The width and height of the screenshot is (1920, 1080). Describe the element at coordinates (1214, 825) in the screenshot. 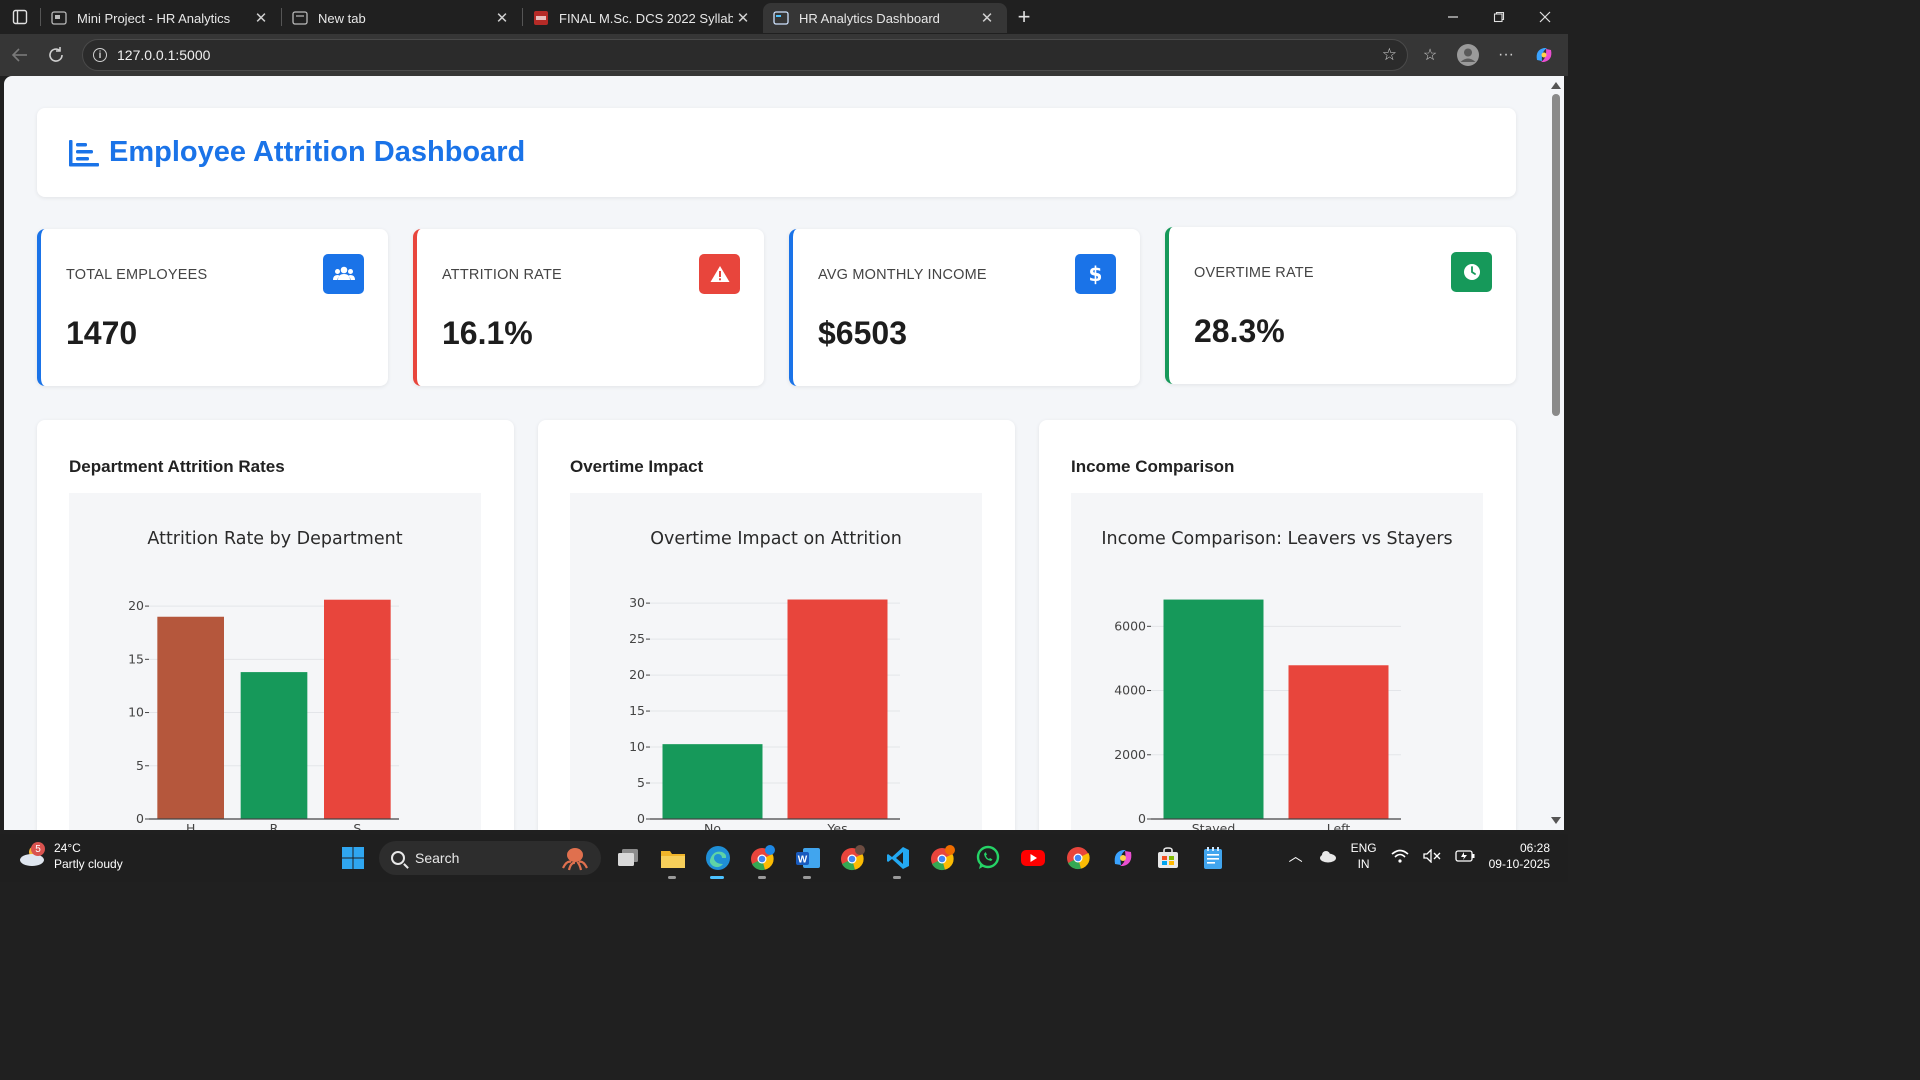

I see `x-tick-label: Stayed` at that location.